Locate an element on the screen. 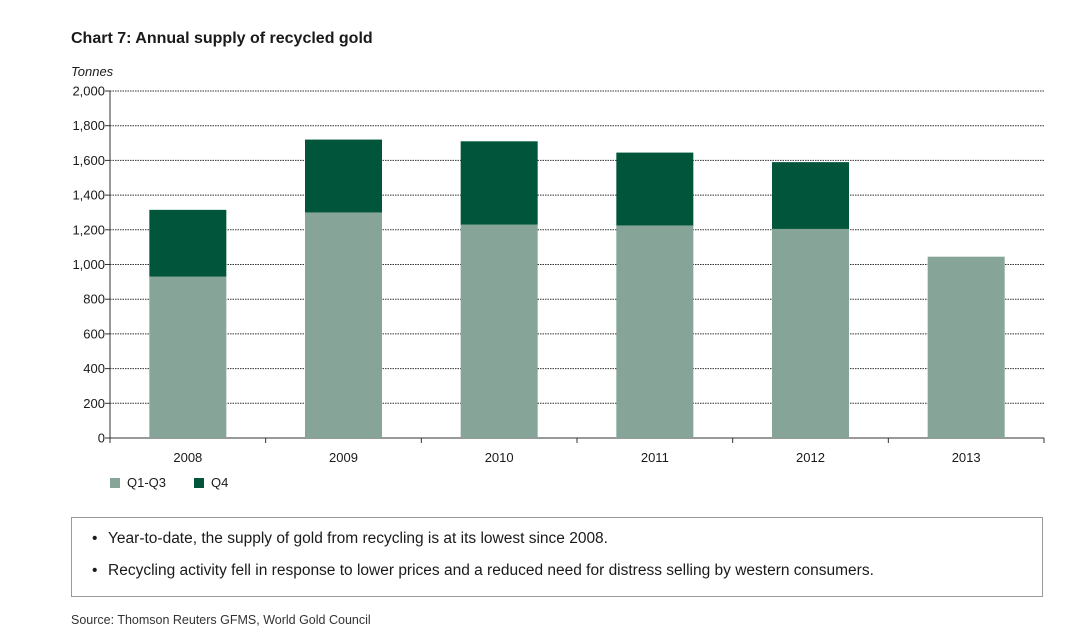  legend: Q1-Q3 Q4 is located at coordinates (169, 482).